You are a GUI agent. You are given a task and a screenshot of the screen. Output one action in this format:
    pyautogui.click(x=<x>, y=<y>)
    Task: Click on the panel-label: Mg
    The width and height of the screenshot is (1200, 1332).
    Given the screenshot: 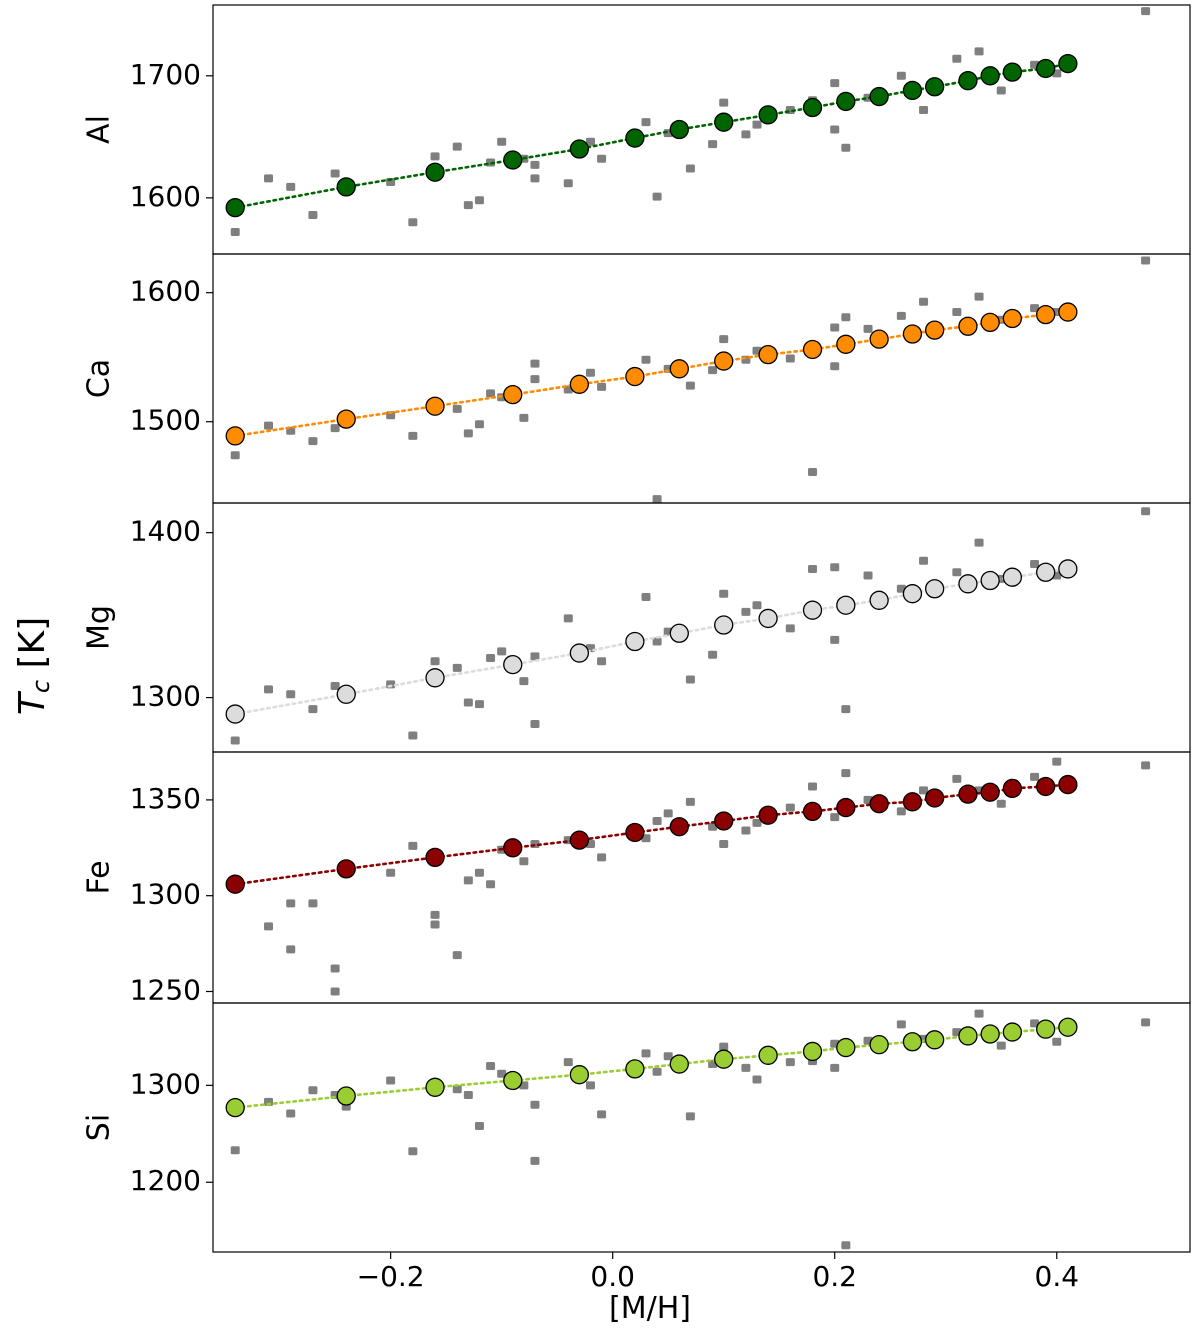 What is the action you would take?
    pyautogui.click(x=99, y=627)
    